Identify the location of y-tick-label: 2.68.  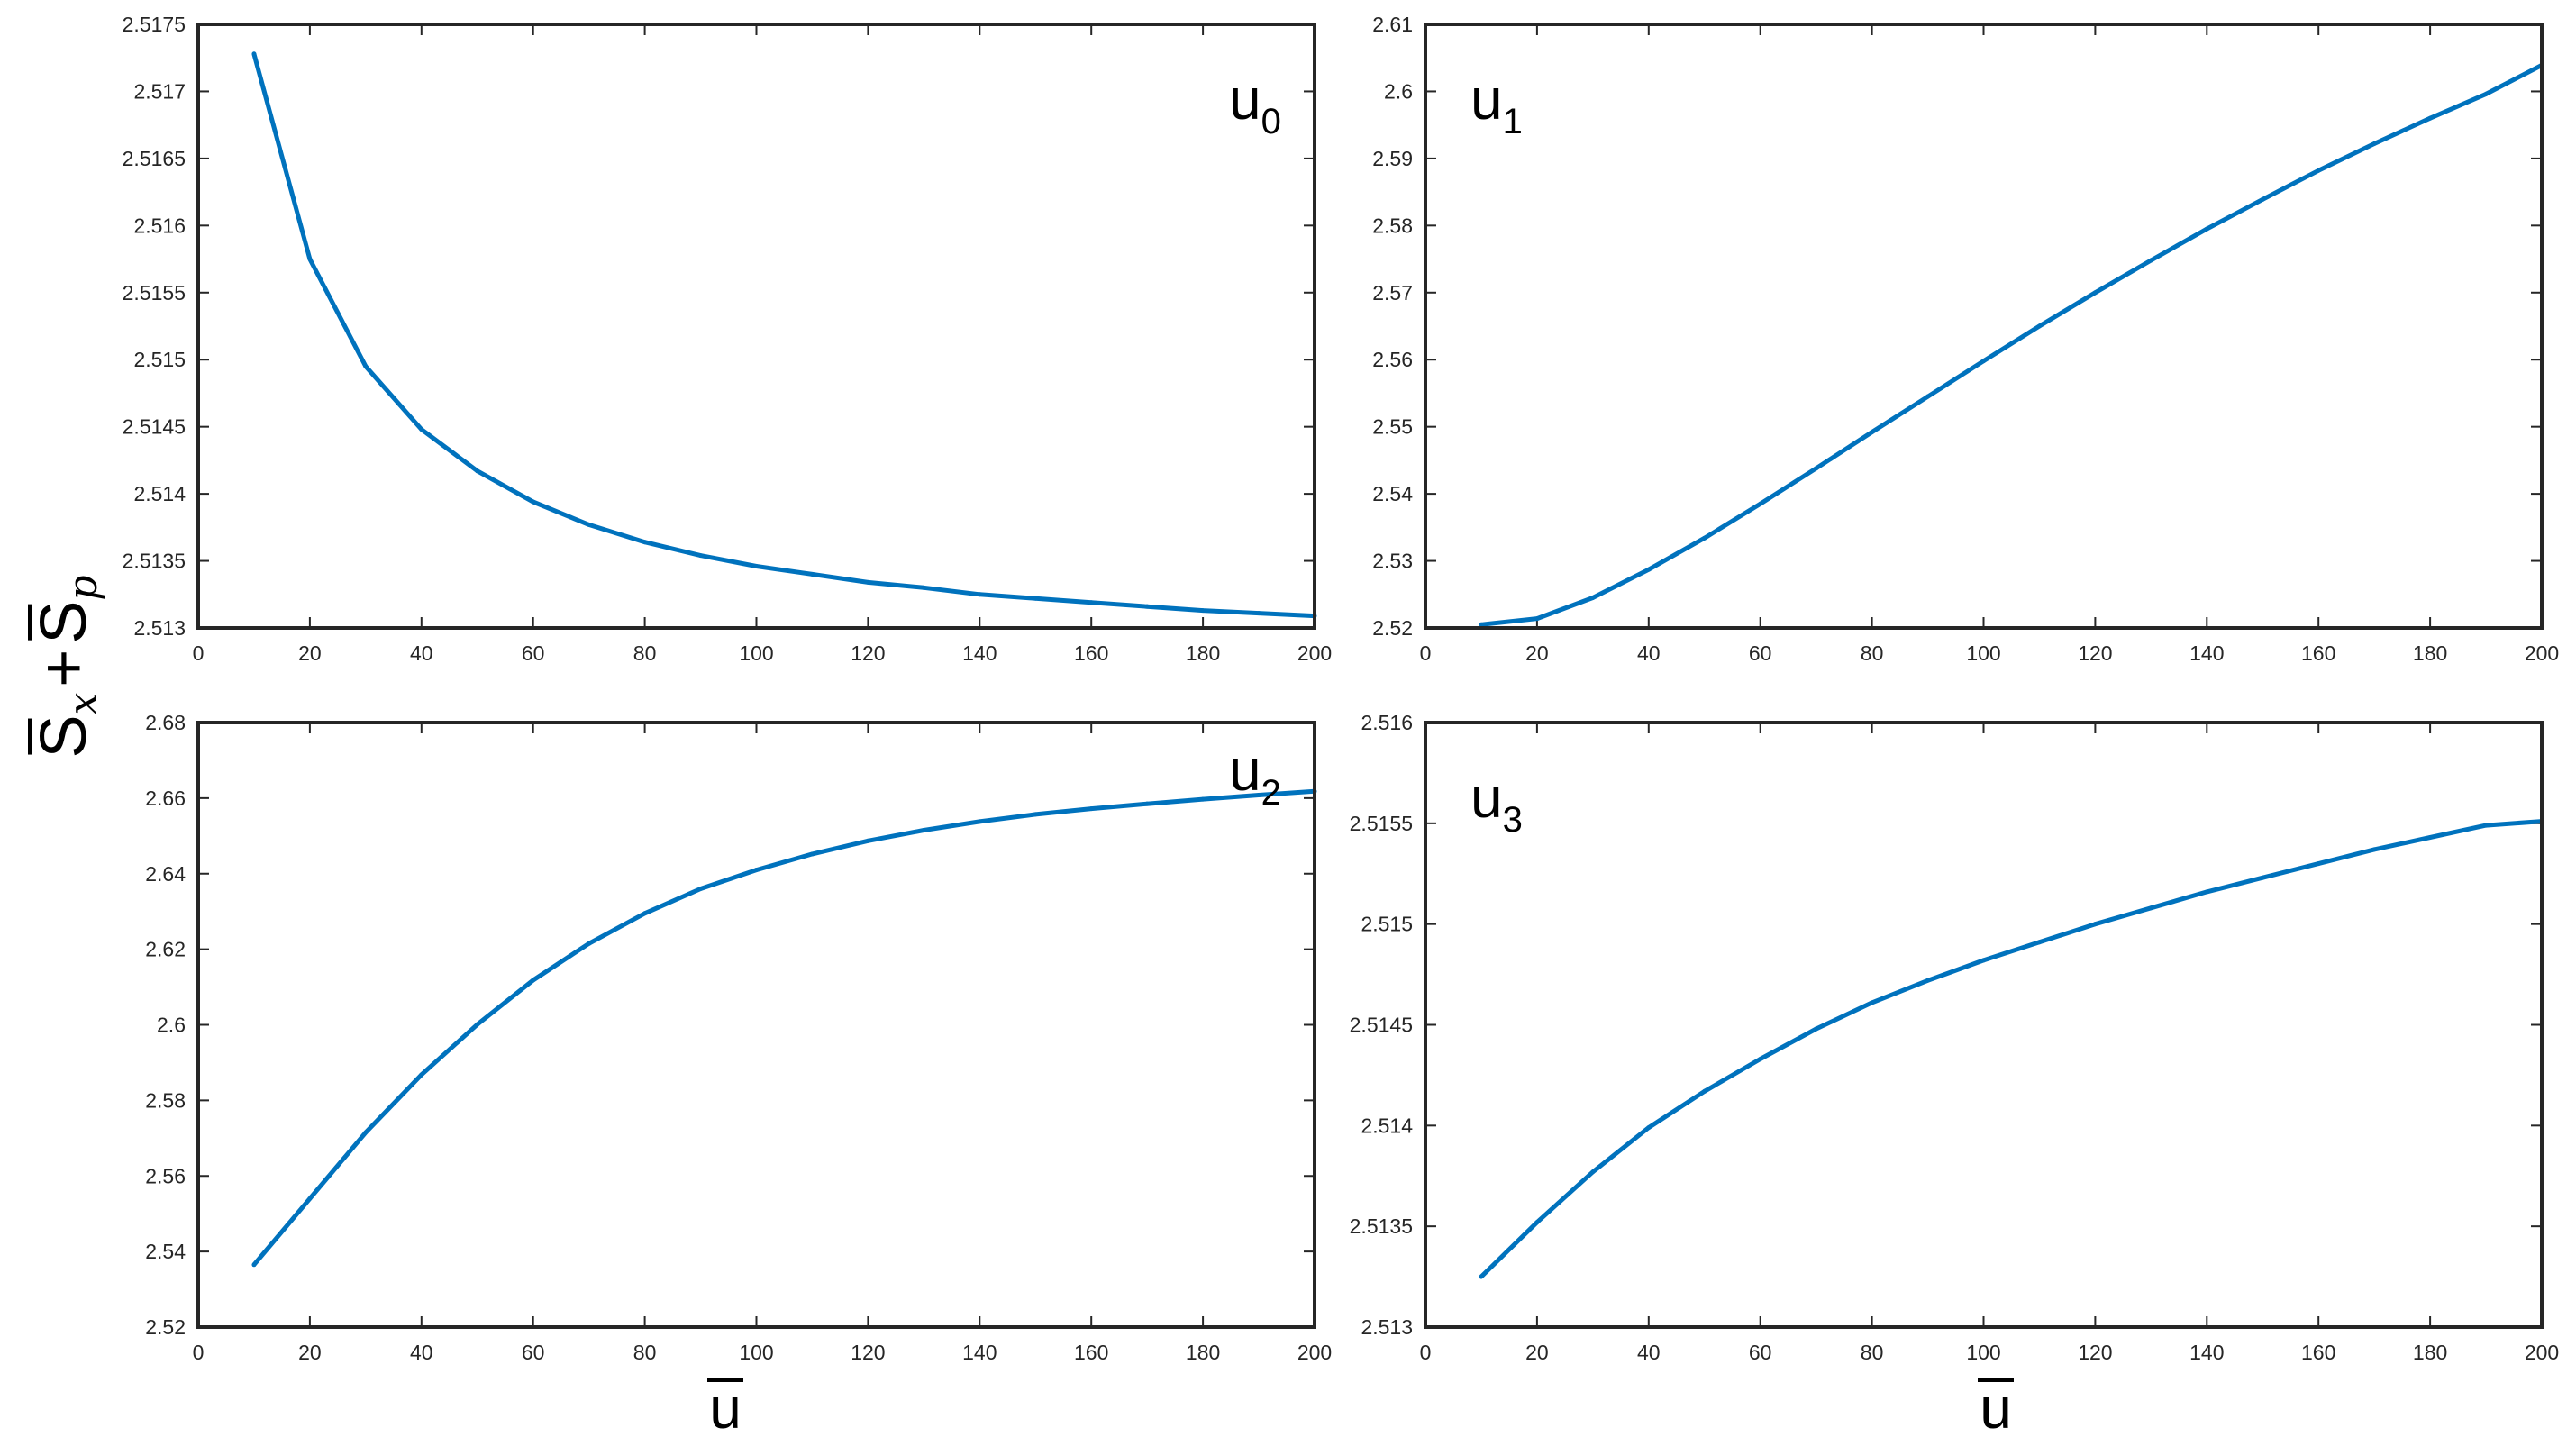
(165, 722).